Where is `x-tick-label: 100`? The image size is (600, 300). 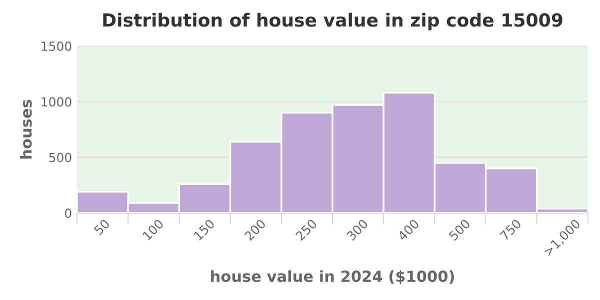 x-tick-label: 100 is located at coordinates (153, 229).